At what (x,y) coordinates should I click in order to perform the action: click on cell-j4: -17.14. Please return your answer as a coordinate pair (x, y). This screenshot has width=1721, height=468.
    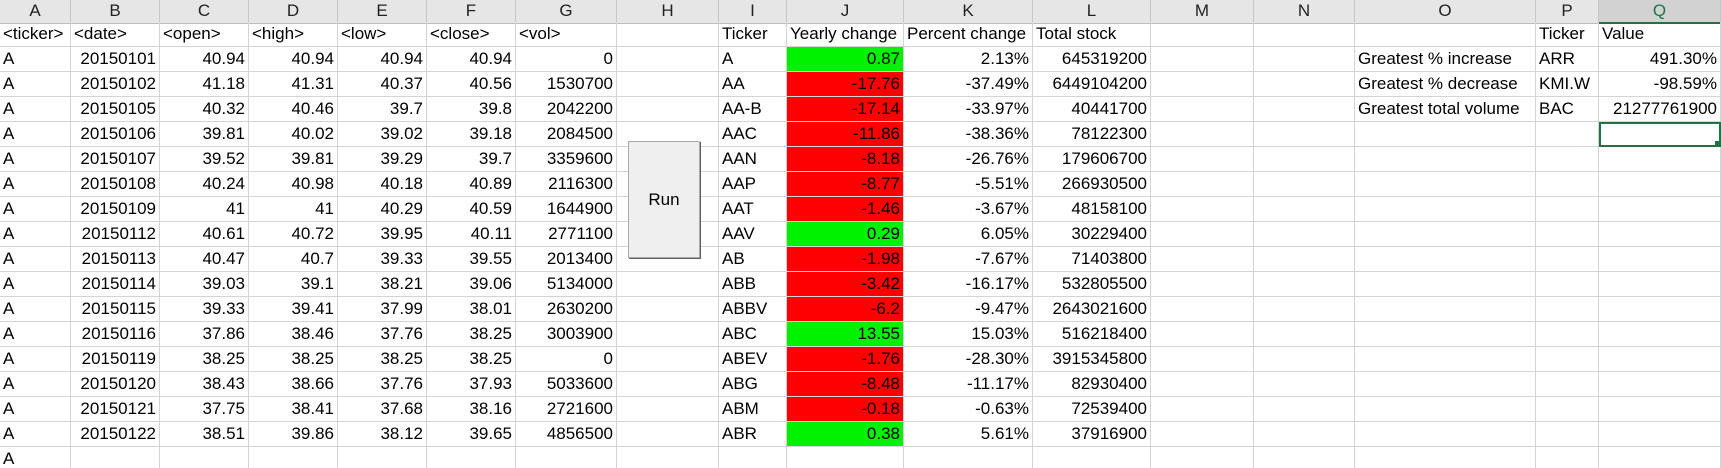
    Looking at the image, I should click on (845, 109).